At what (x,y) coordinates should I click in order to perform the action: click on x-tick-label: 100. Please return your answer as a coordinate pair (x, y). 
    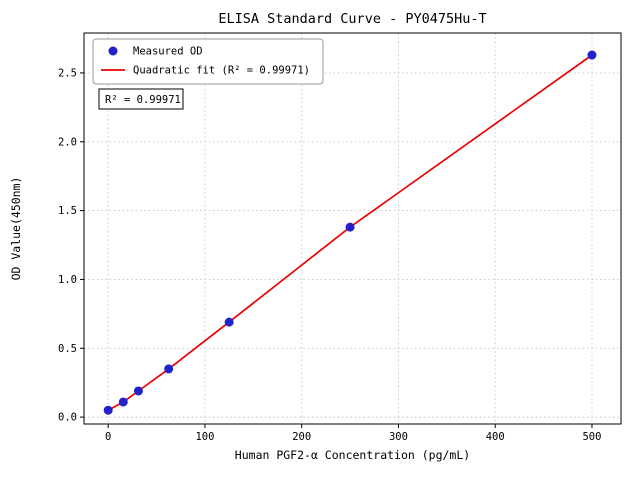
    Looking at the image, I should click on (204, 437).